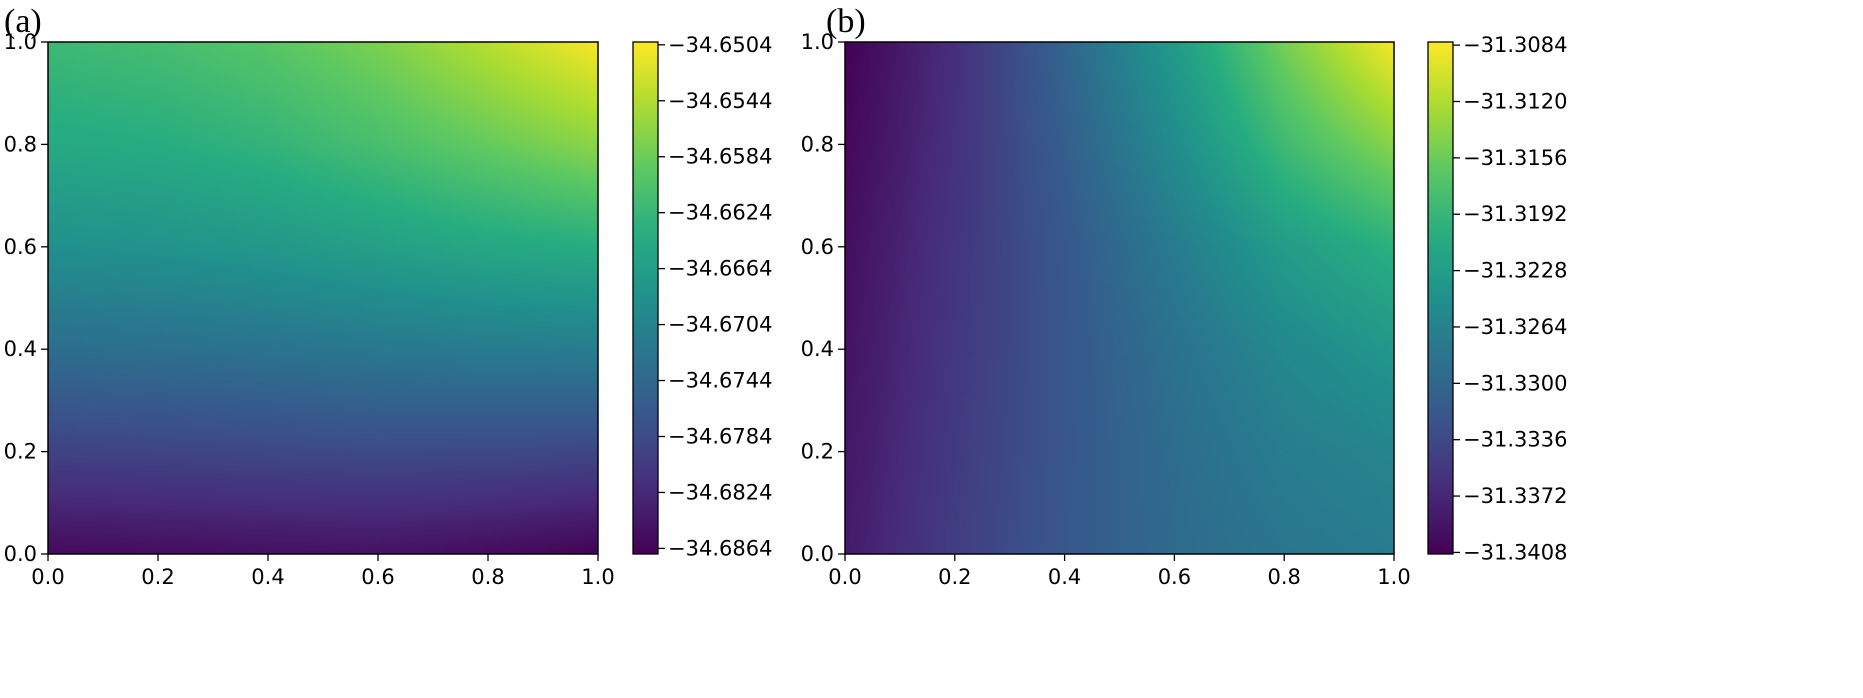  Describe the element at coordinates (1515, 45) in the screenshot. I see `colorbar-tick-label: −31.3084` at that location.